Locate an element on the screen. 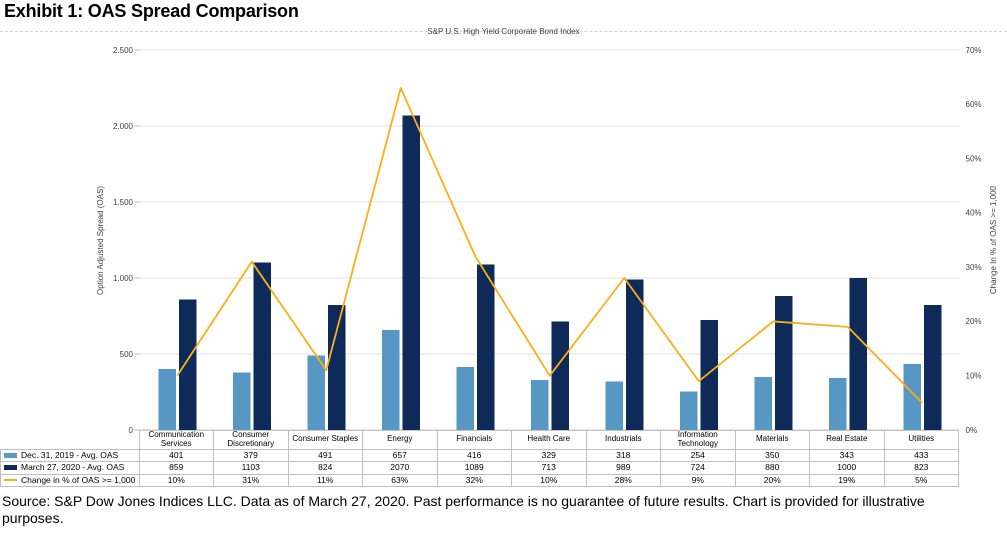 This screenshot has width=1007, height=535. table-value-cell: 713 is located at coordinates (549, 468).